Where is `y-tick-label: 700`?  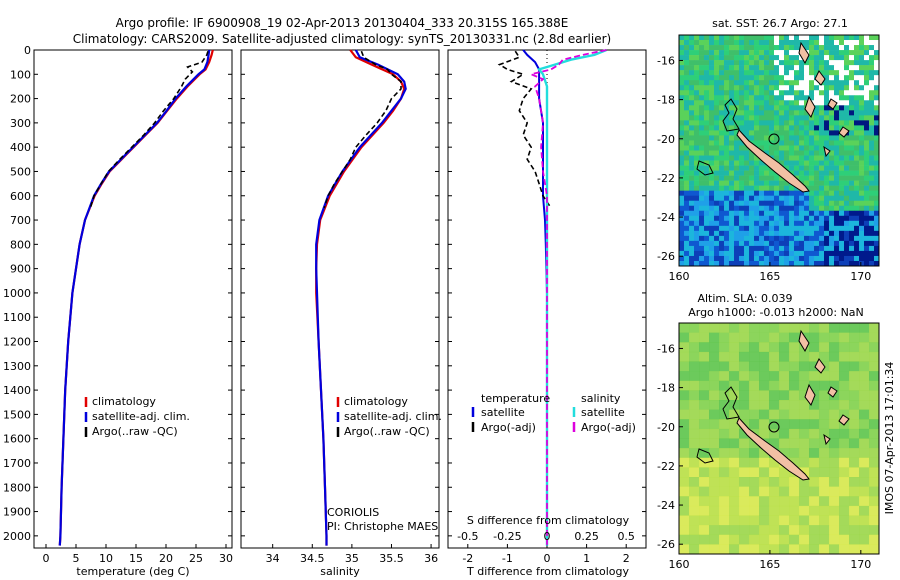 y-tick-label: 700 is located at coordinates (20, 220).